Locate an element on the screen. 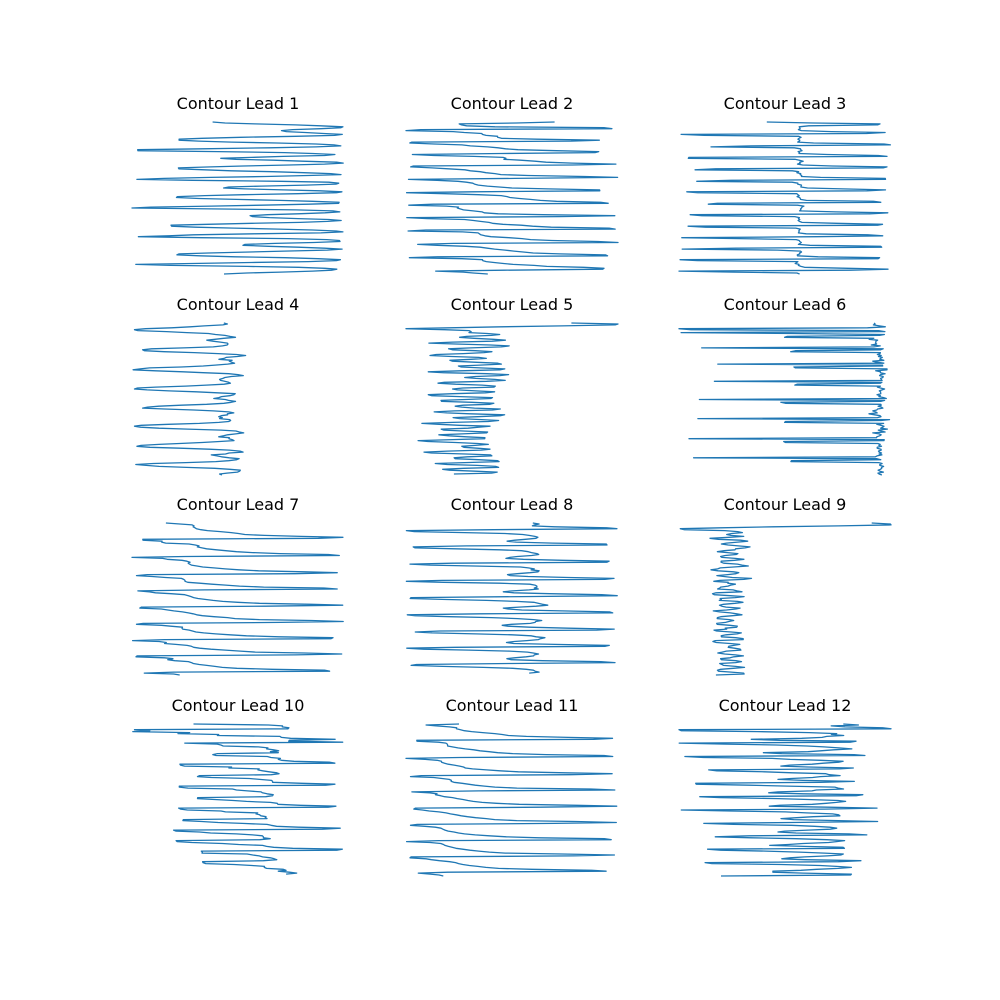 The image size is (1000, 1000). panel-title: Contour Lead 8 is located at coordinates (512, 504).